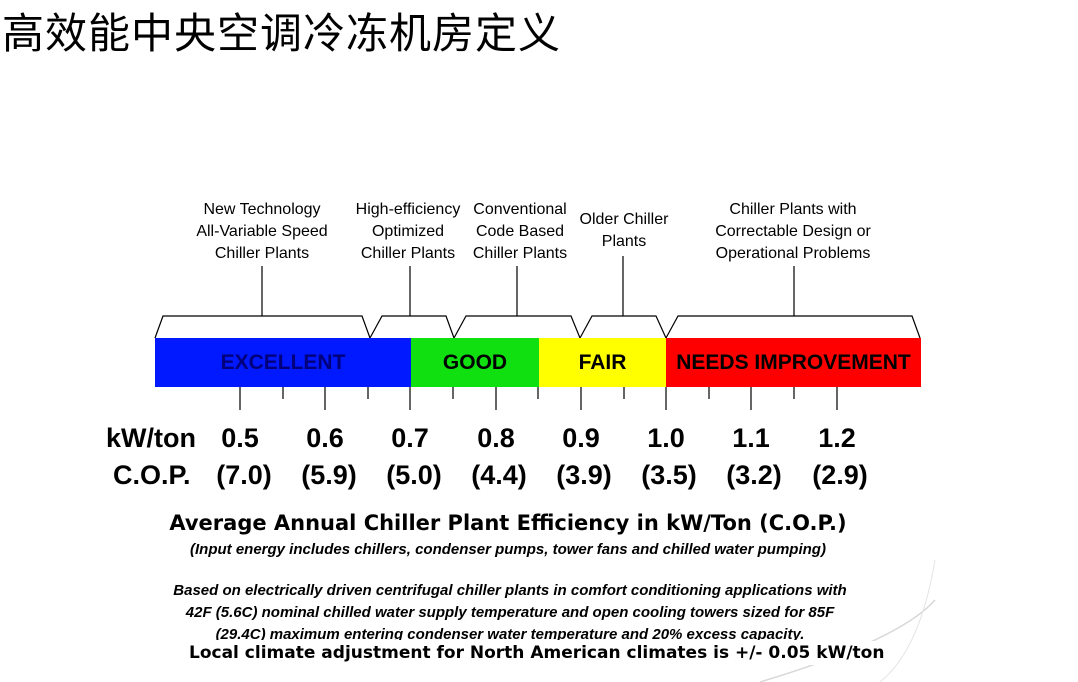 Image resolution: width=1078 pixels, height=682 pixels. What do you see at coordinates (584, 475) in the screenshot?
I see `cop-value: (3.9)` at bounding box center [584, 475].